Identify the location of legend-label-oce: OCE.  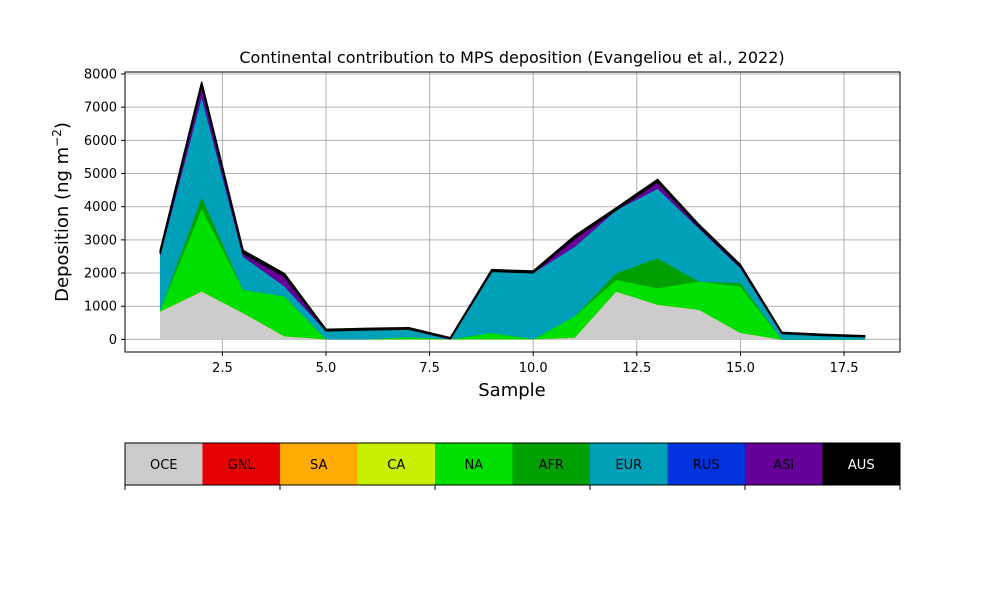
(164, 465).